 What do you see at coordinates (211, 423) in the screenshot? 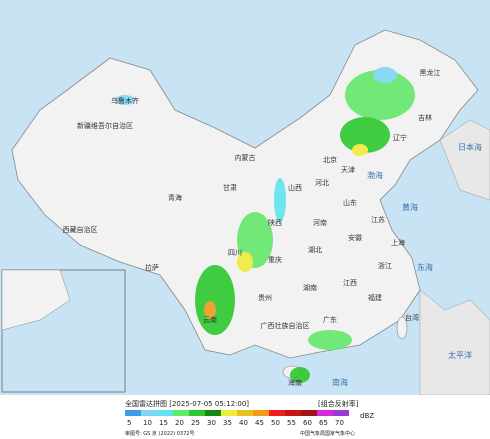
I see `legend-label: 30` at bounding box center [211, 423].